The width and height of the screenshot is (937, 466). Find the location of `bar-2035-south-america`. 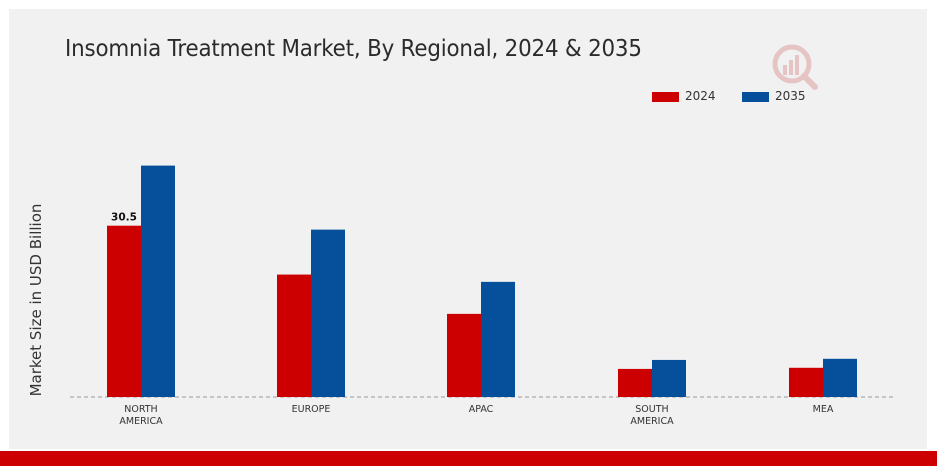

bar-2035-south-america is located at coordinates (669, 378).